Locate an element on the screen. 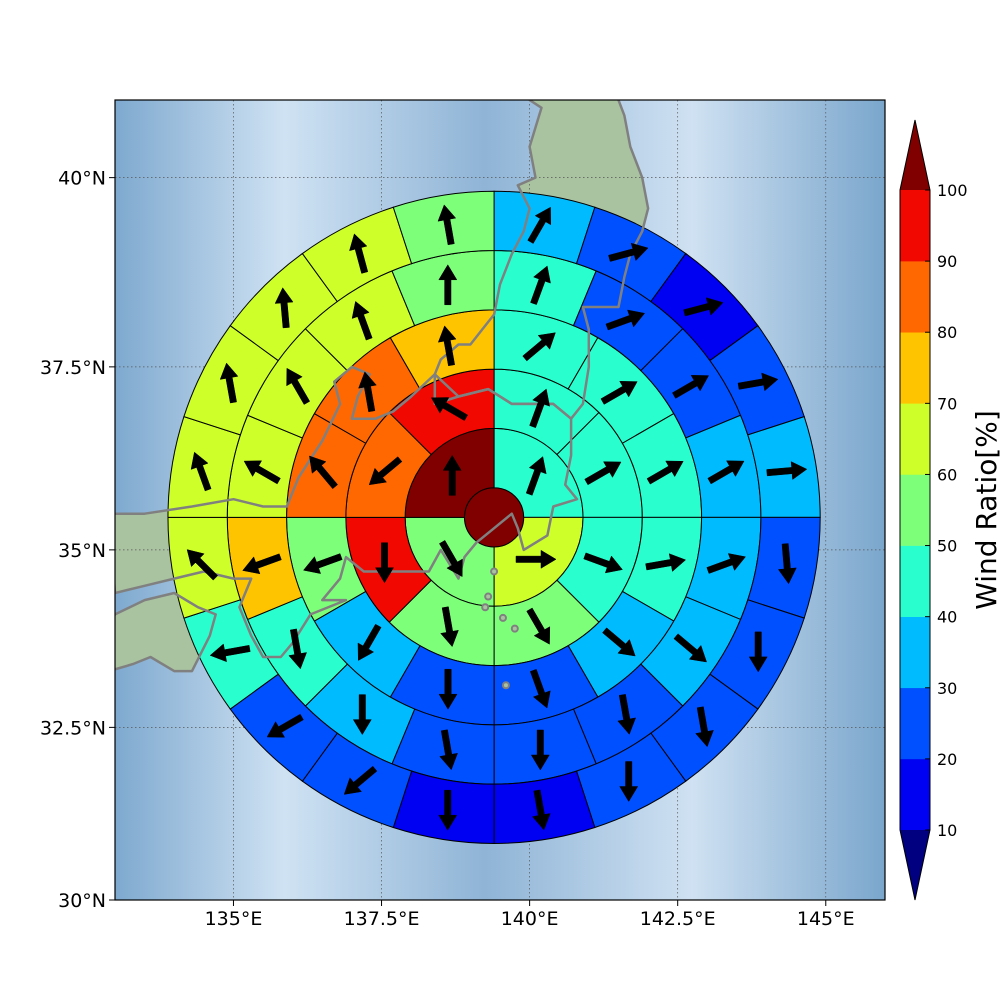 This screenshot has width=1000, height=1000. arrow-r3-s0 is located at coordinates (540, 285).